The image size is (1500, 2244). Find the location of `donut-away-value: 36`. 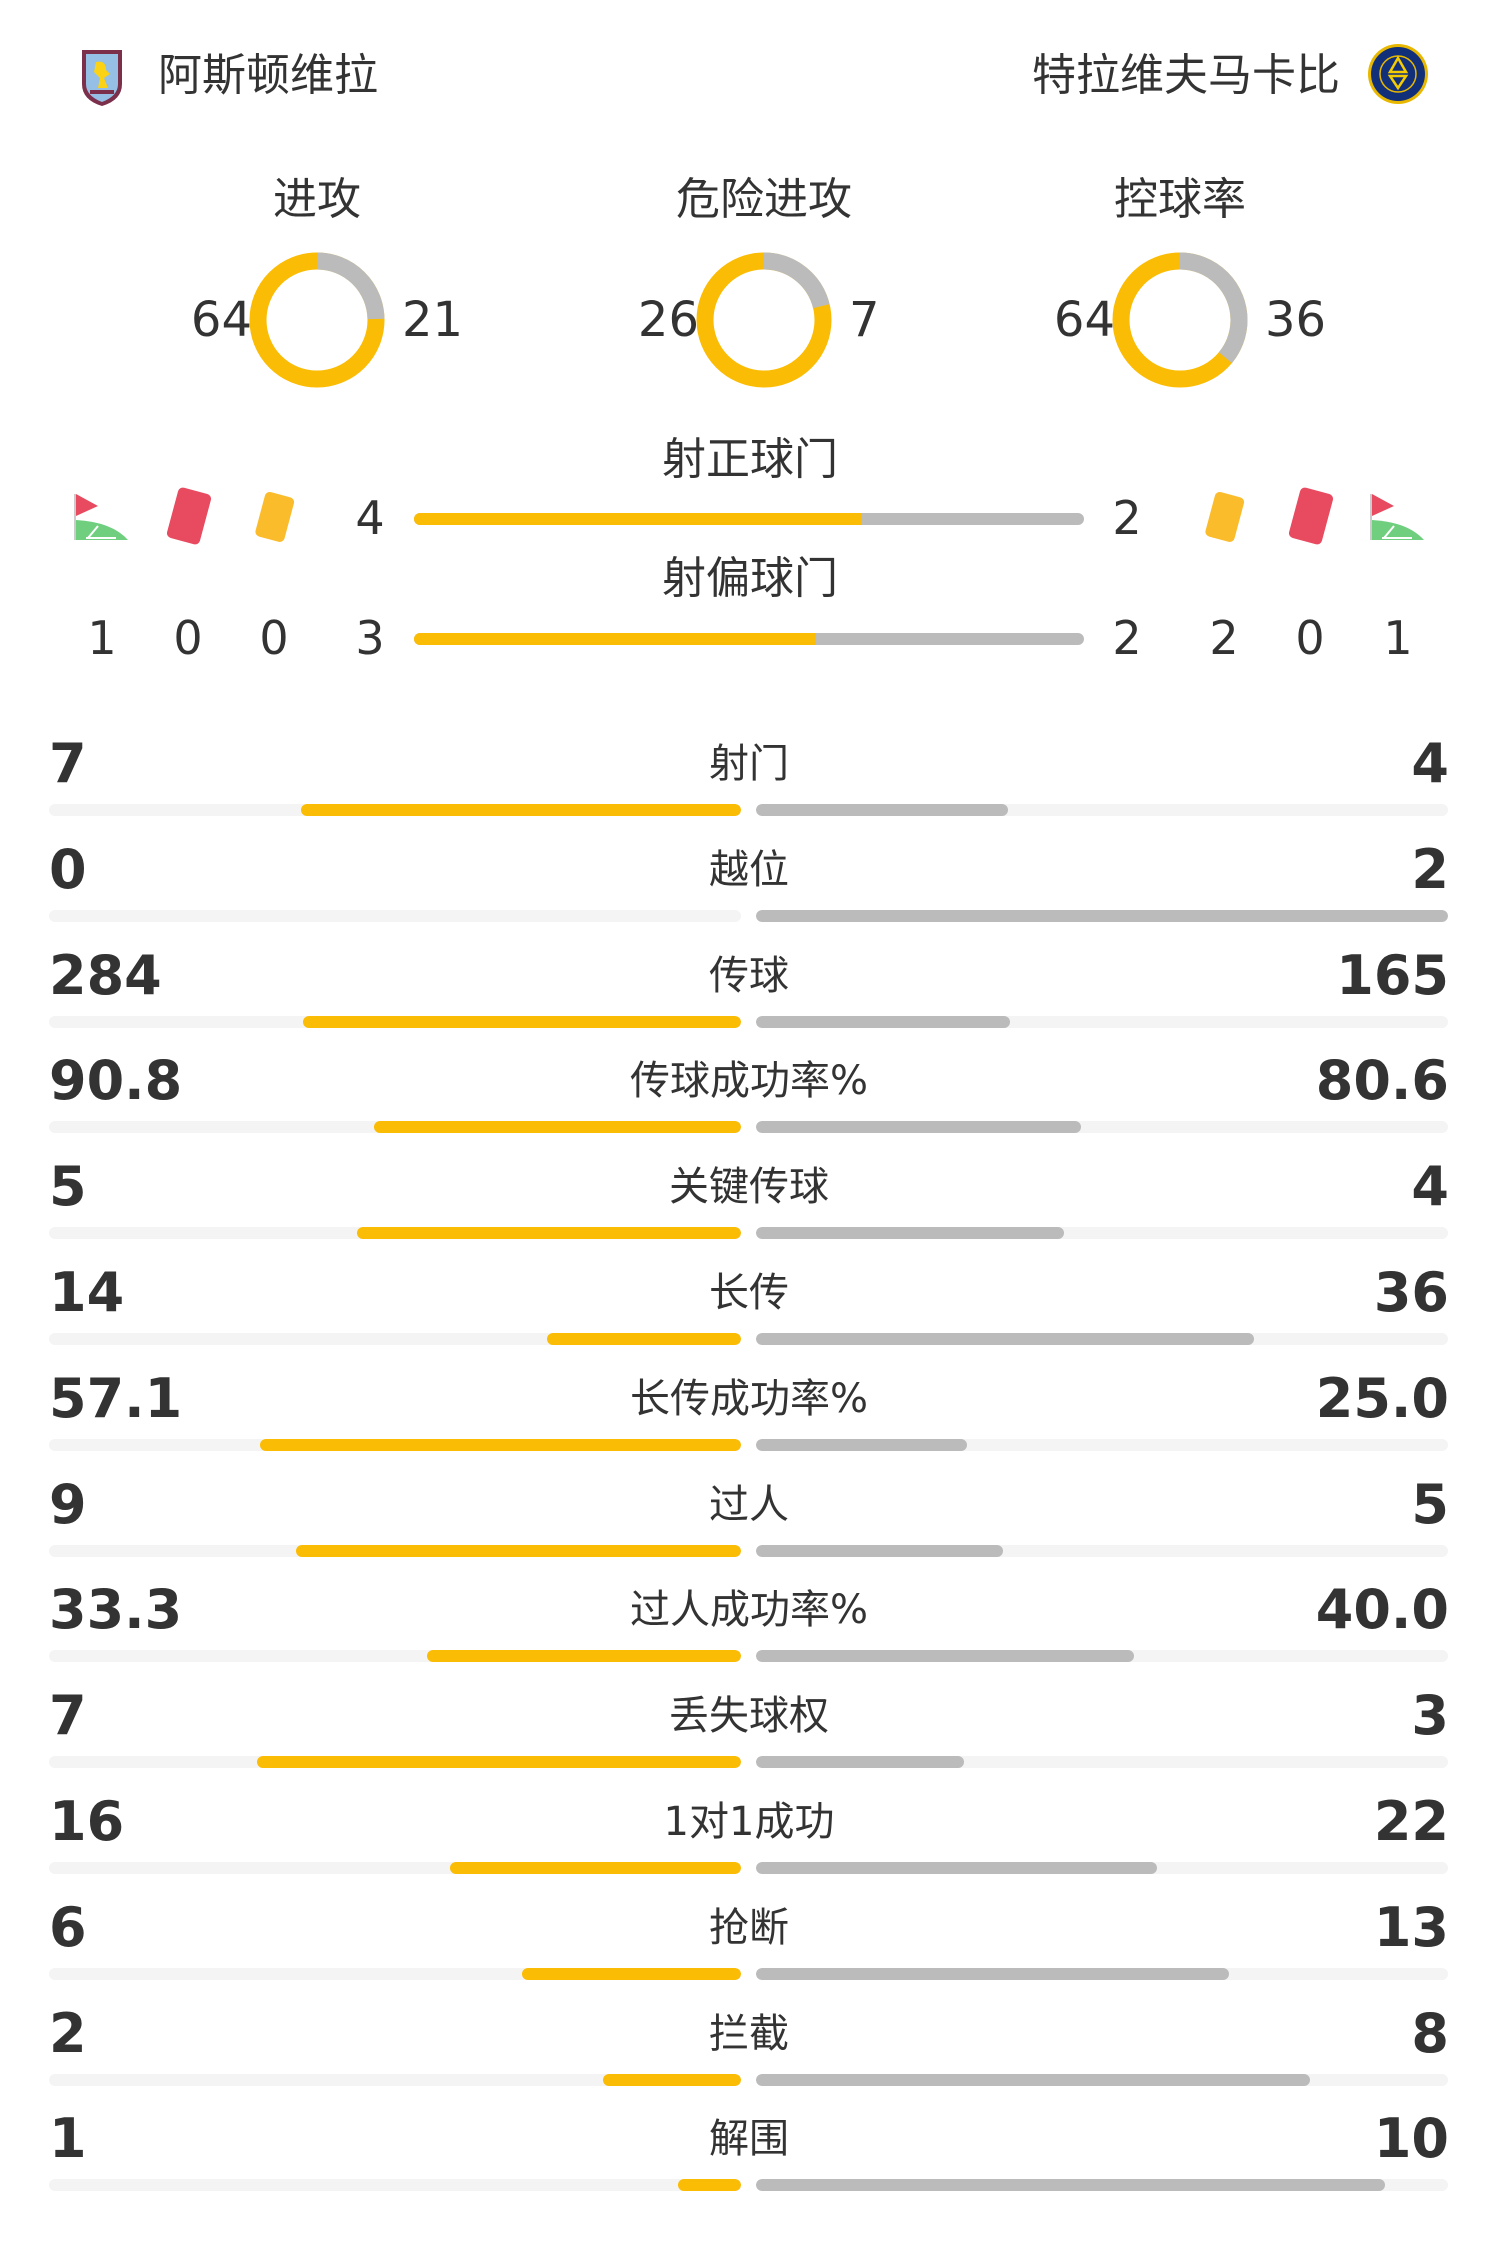

donut-away-value: 36 is located at coordinates (1296, 320).